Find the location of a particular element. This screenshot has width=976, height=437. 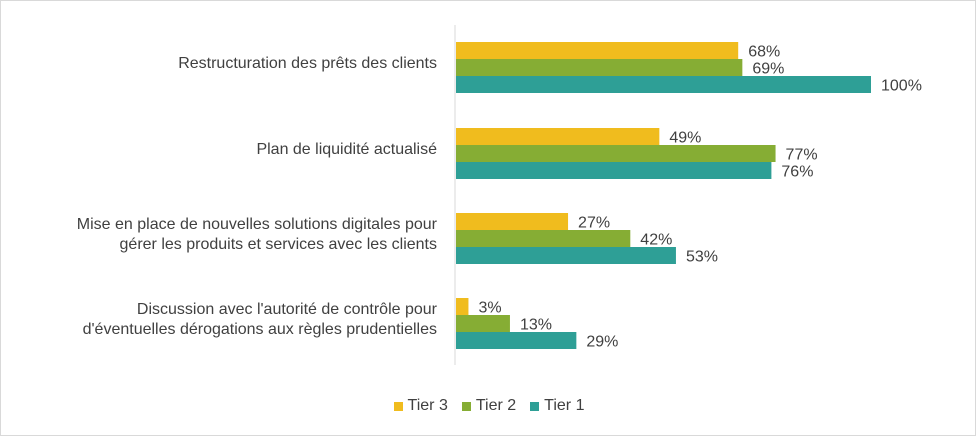

legend-label: Tier 3 is located at coordinates (427, 405).